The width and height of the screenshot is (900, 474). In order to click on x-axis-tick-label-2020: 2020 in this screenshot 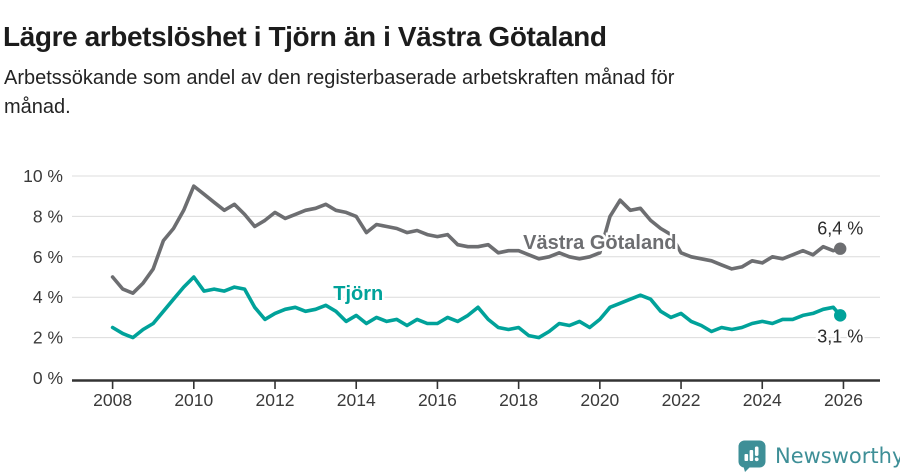, I will do `click(599, 400)`.